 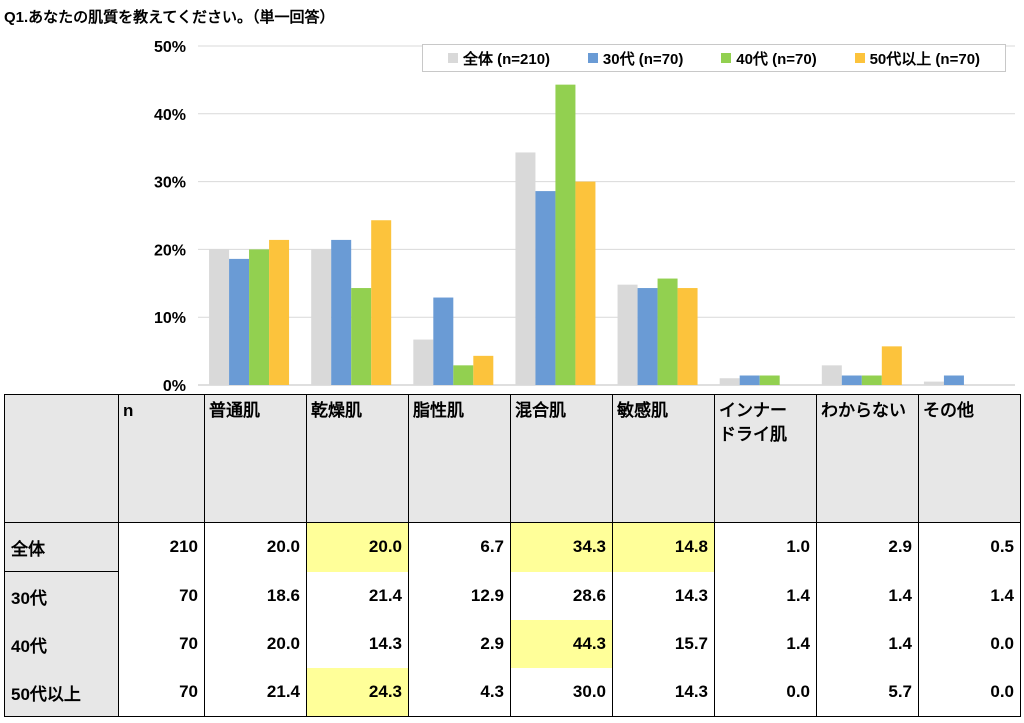 What do you see at coordinates (969, 547) in the screenshot?
I see `table-cell: 0.5` at bounding box center [969, 547].